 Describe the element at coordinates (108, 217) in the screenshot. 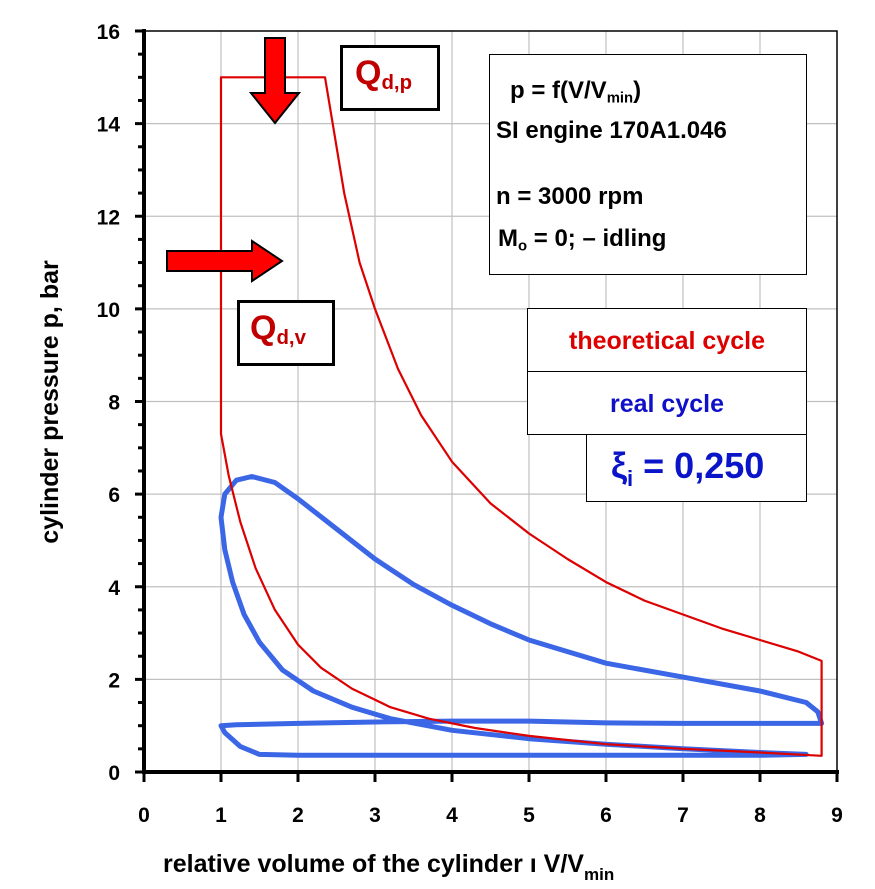

I see `y-tick-label: 12` at that location.